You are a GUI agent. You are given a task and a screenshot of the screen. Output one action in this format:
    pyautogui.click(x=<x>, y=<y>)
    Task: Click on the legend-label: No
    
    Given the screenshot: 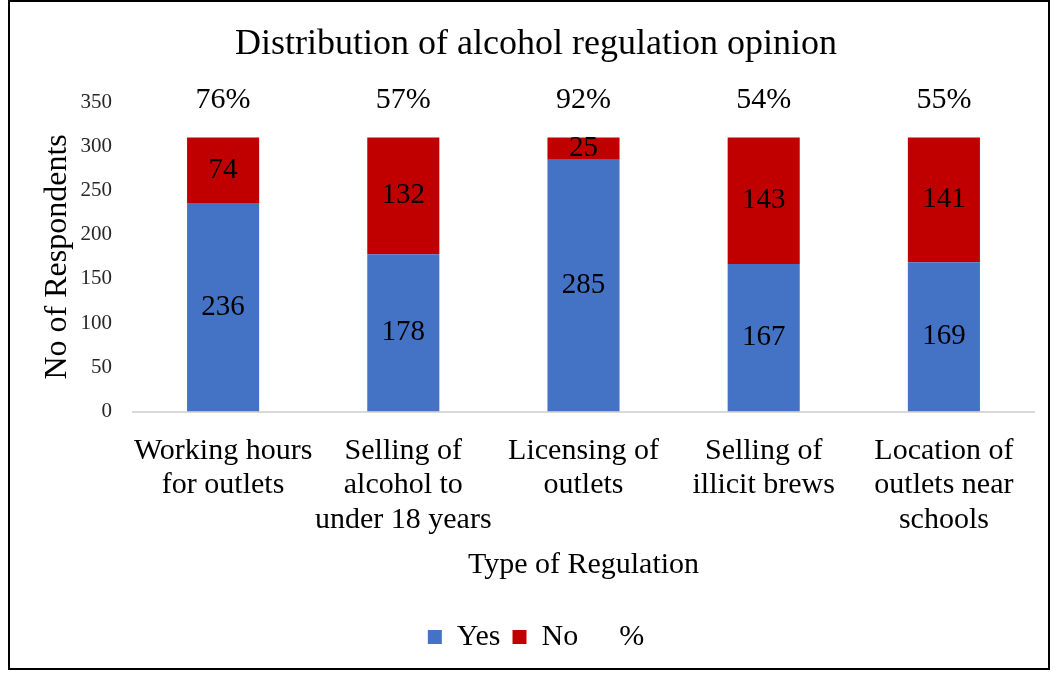 What is the action you would take?
    pyautogui.click(x=560, y=634)
    